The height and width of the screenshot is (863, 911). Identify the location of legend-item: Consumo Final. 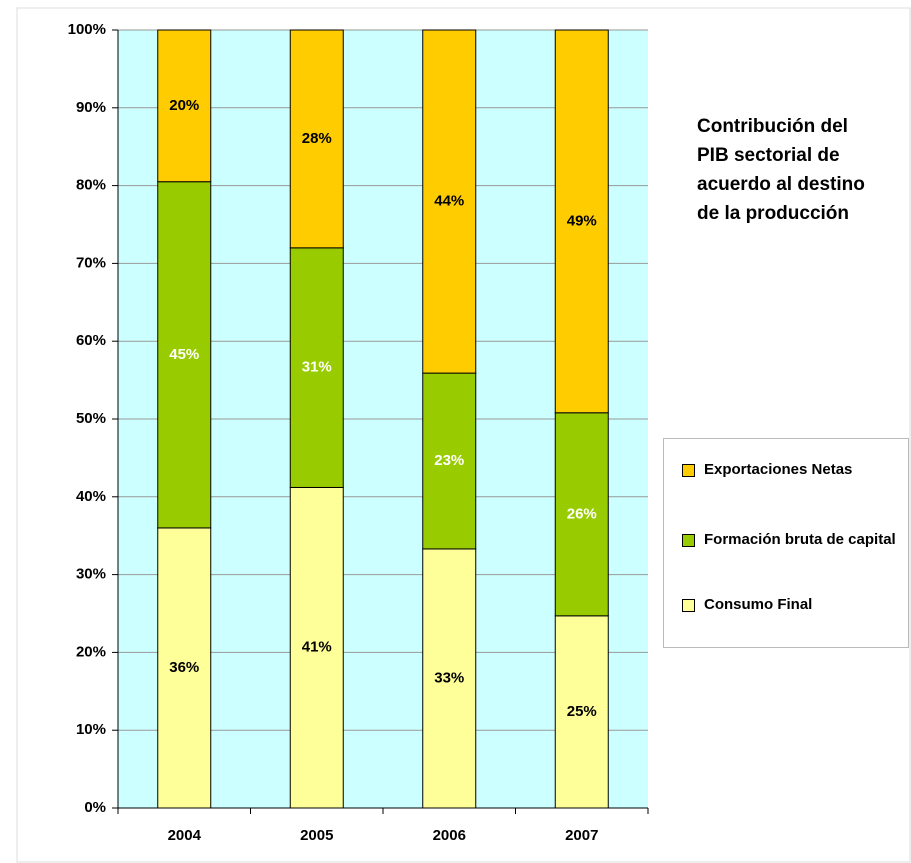
(796, 605).